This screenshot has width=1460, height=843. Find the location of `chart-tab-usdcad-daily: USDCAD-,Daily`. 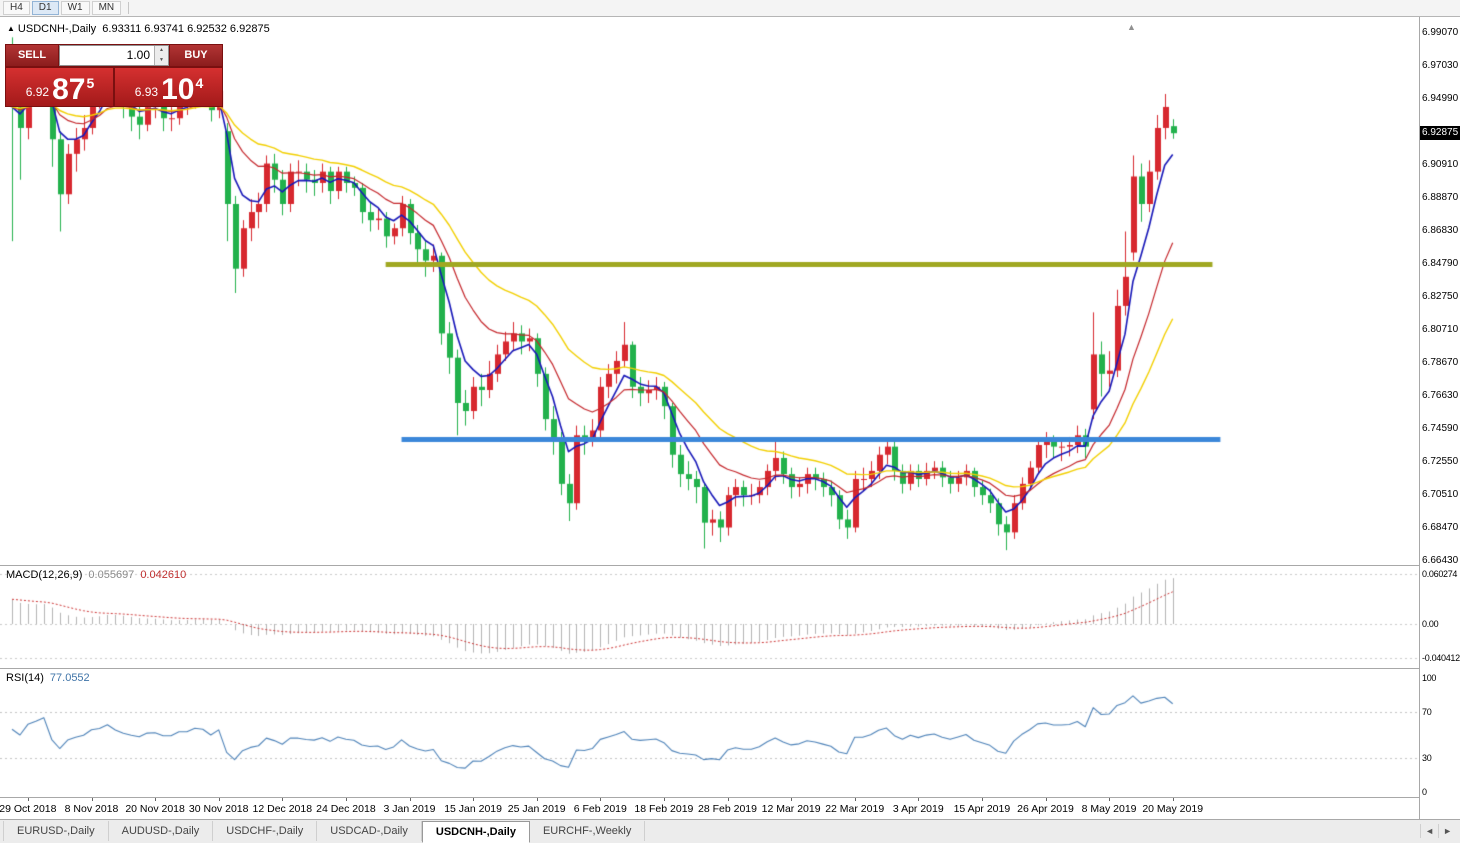

chart-tab-usdcad-daily: USDCAD-,Daily is located at coordinates (369, 831).